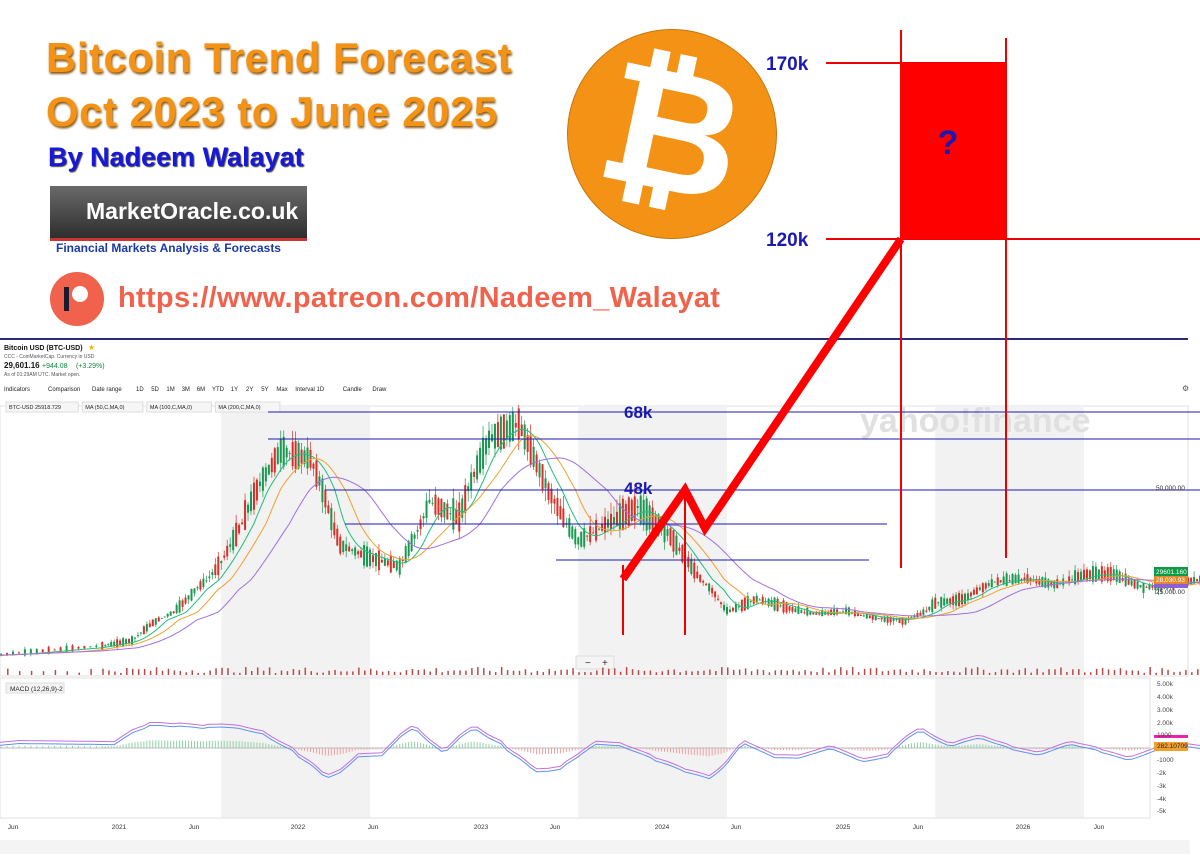 This screenshot has height=857, width=1200. I want to click on watchlist-star-icon: ★, so click(91, 347).